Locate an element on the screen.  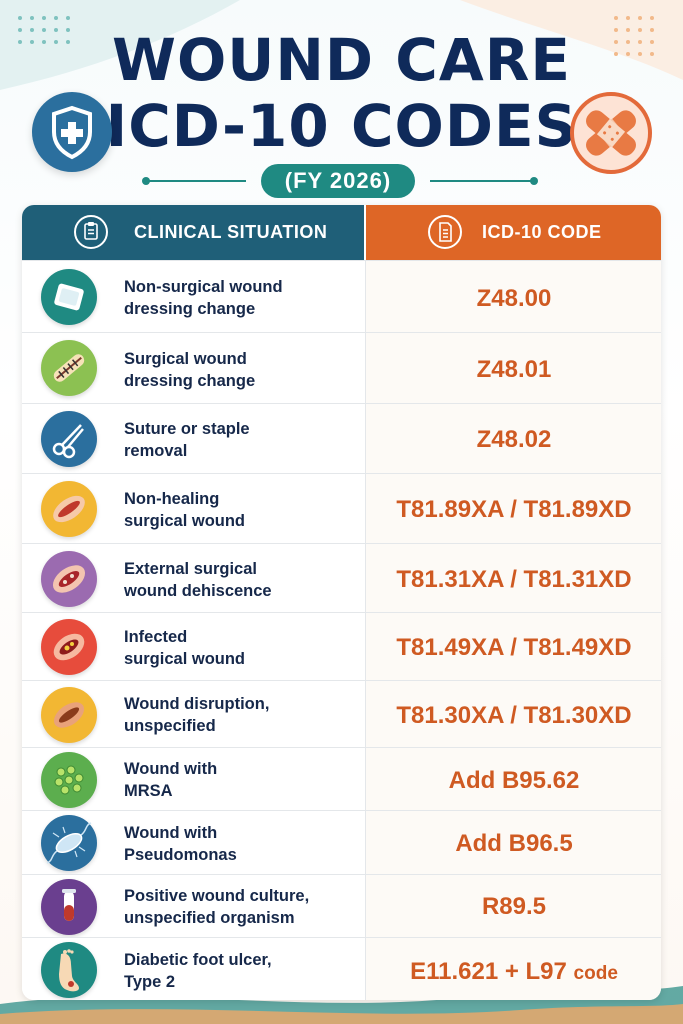
icd10-code: T81.30XA / T81.30XD is located at coordinates (514, 715).